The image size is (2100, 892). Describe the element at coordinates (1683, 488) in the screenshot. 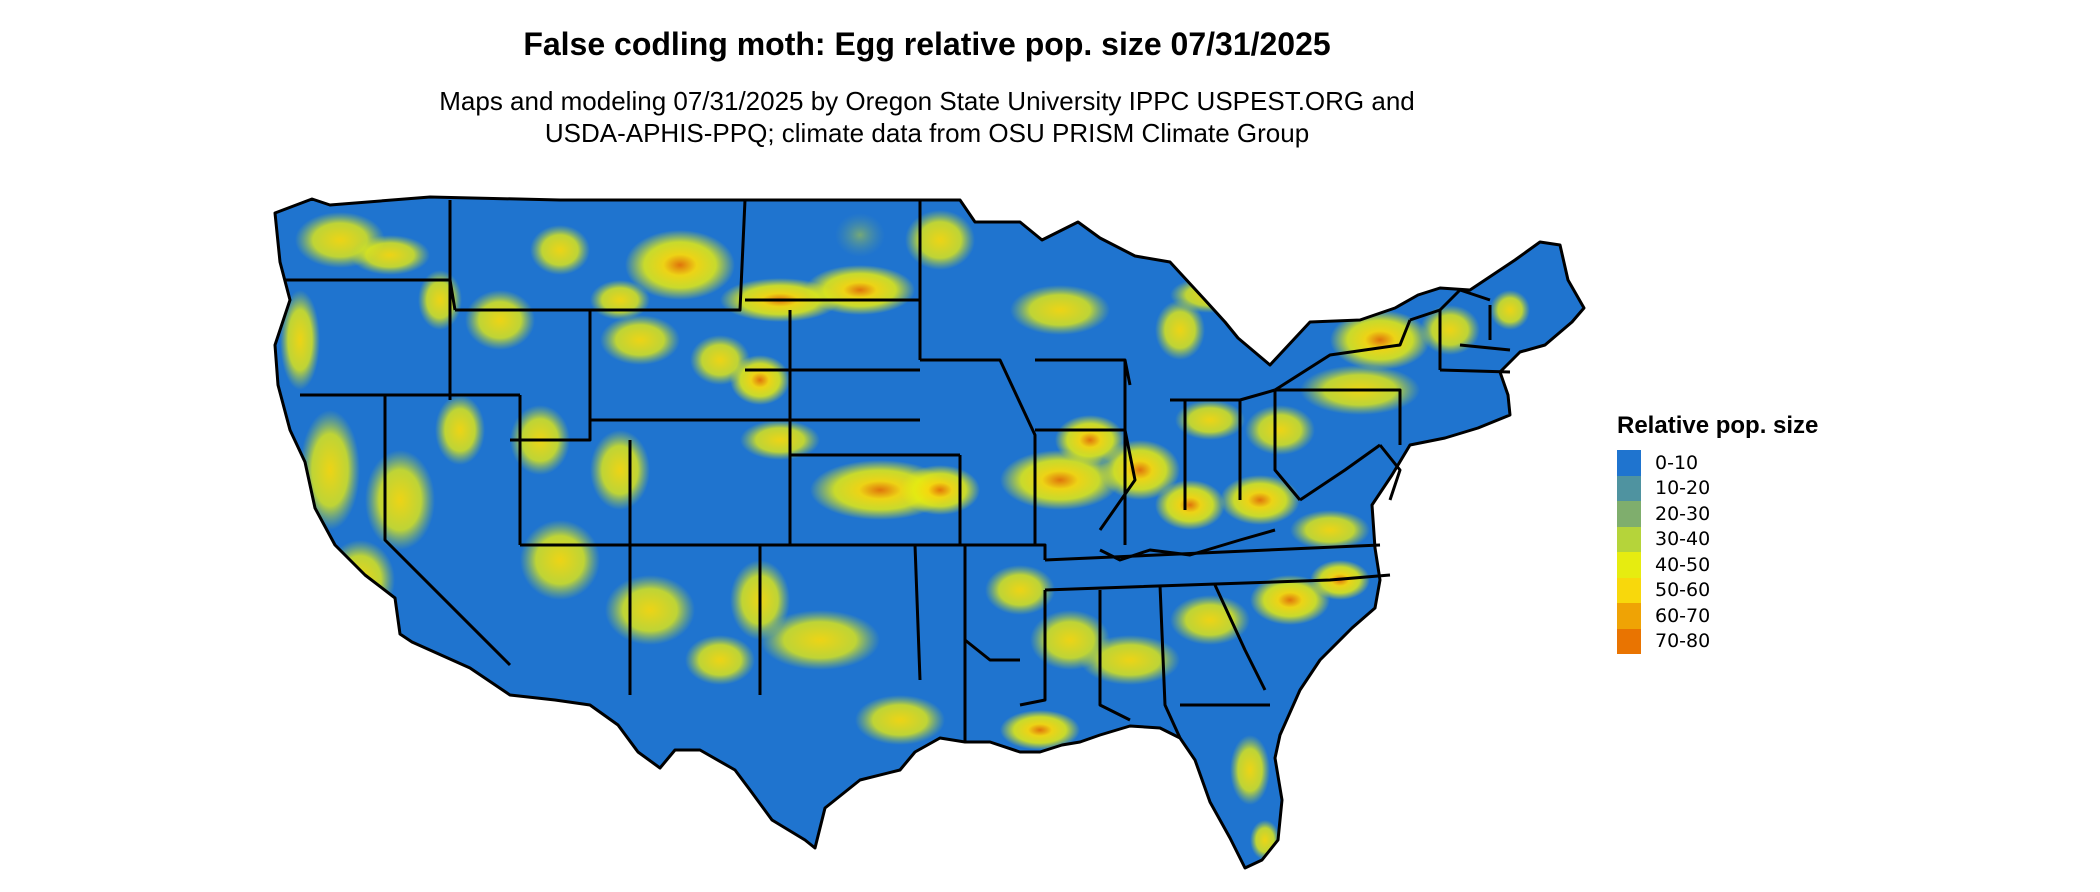

I see `legend-label: 10-20` at that location.